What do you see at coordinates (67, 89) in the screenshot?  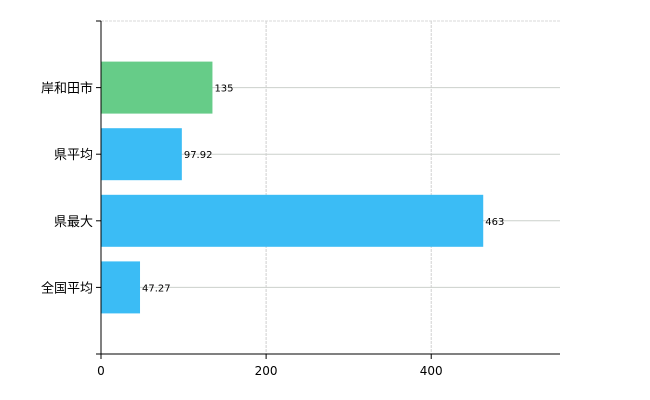 I see `category-label-0: 岸和田市` at bounding box center [67, 89].